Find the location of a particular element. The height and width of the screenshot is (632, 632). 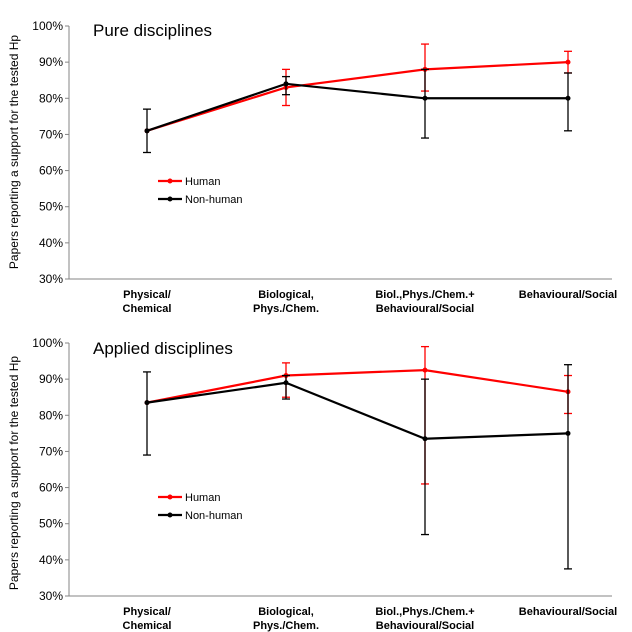

series-non-human is located at coordinates (357, 111).